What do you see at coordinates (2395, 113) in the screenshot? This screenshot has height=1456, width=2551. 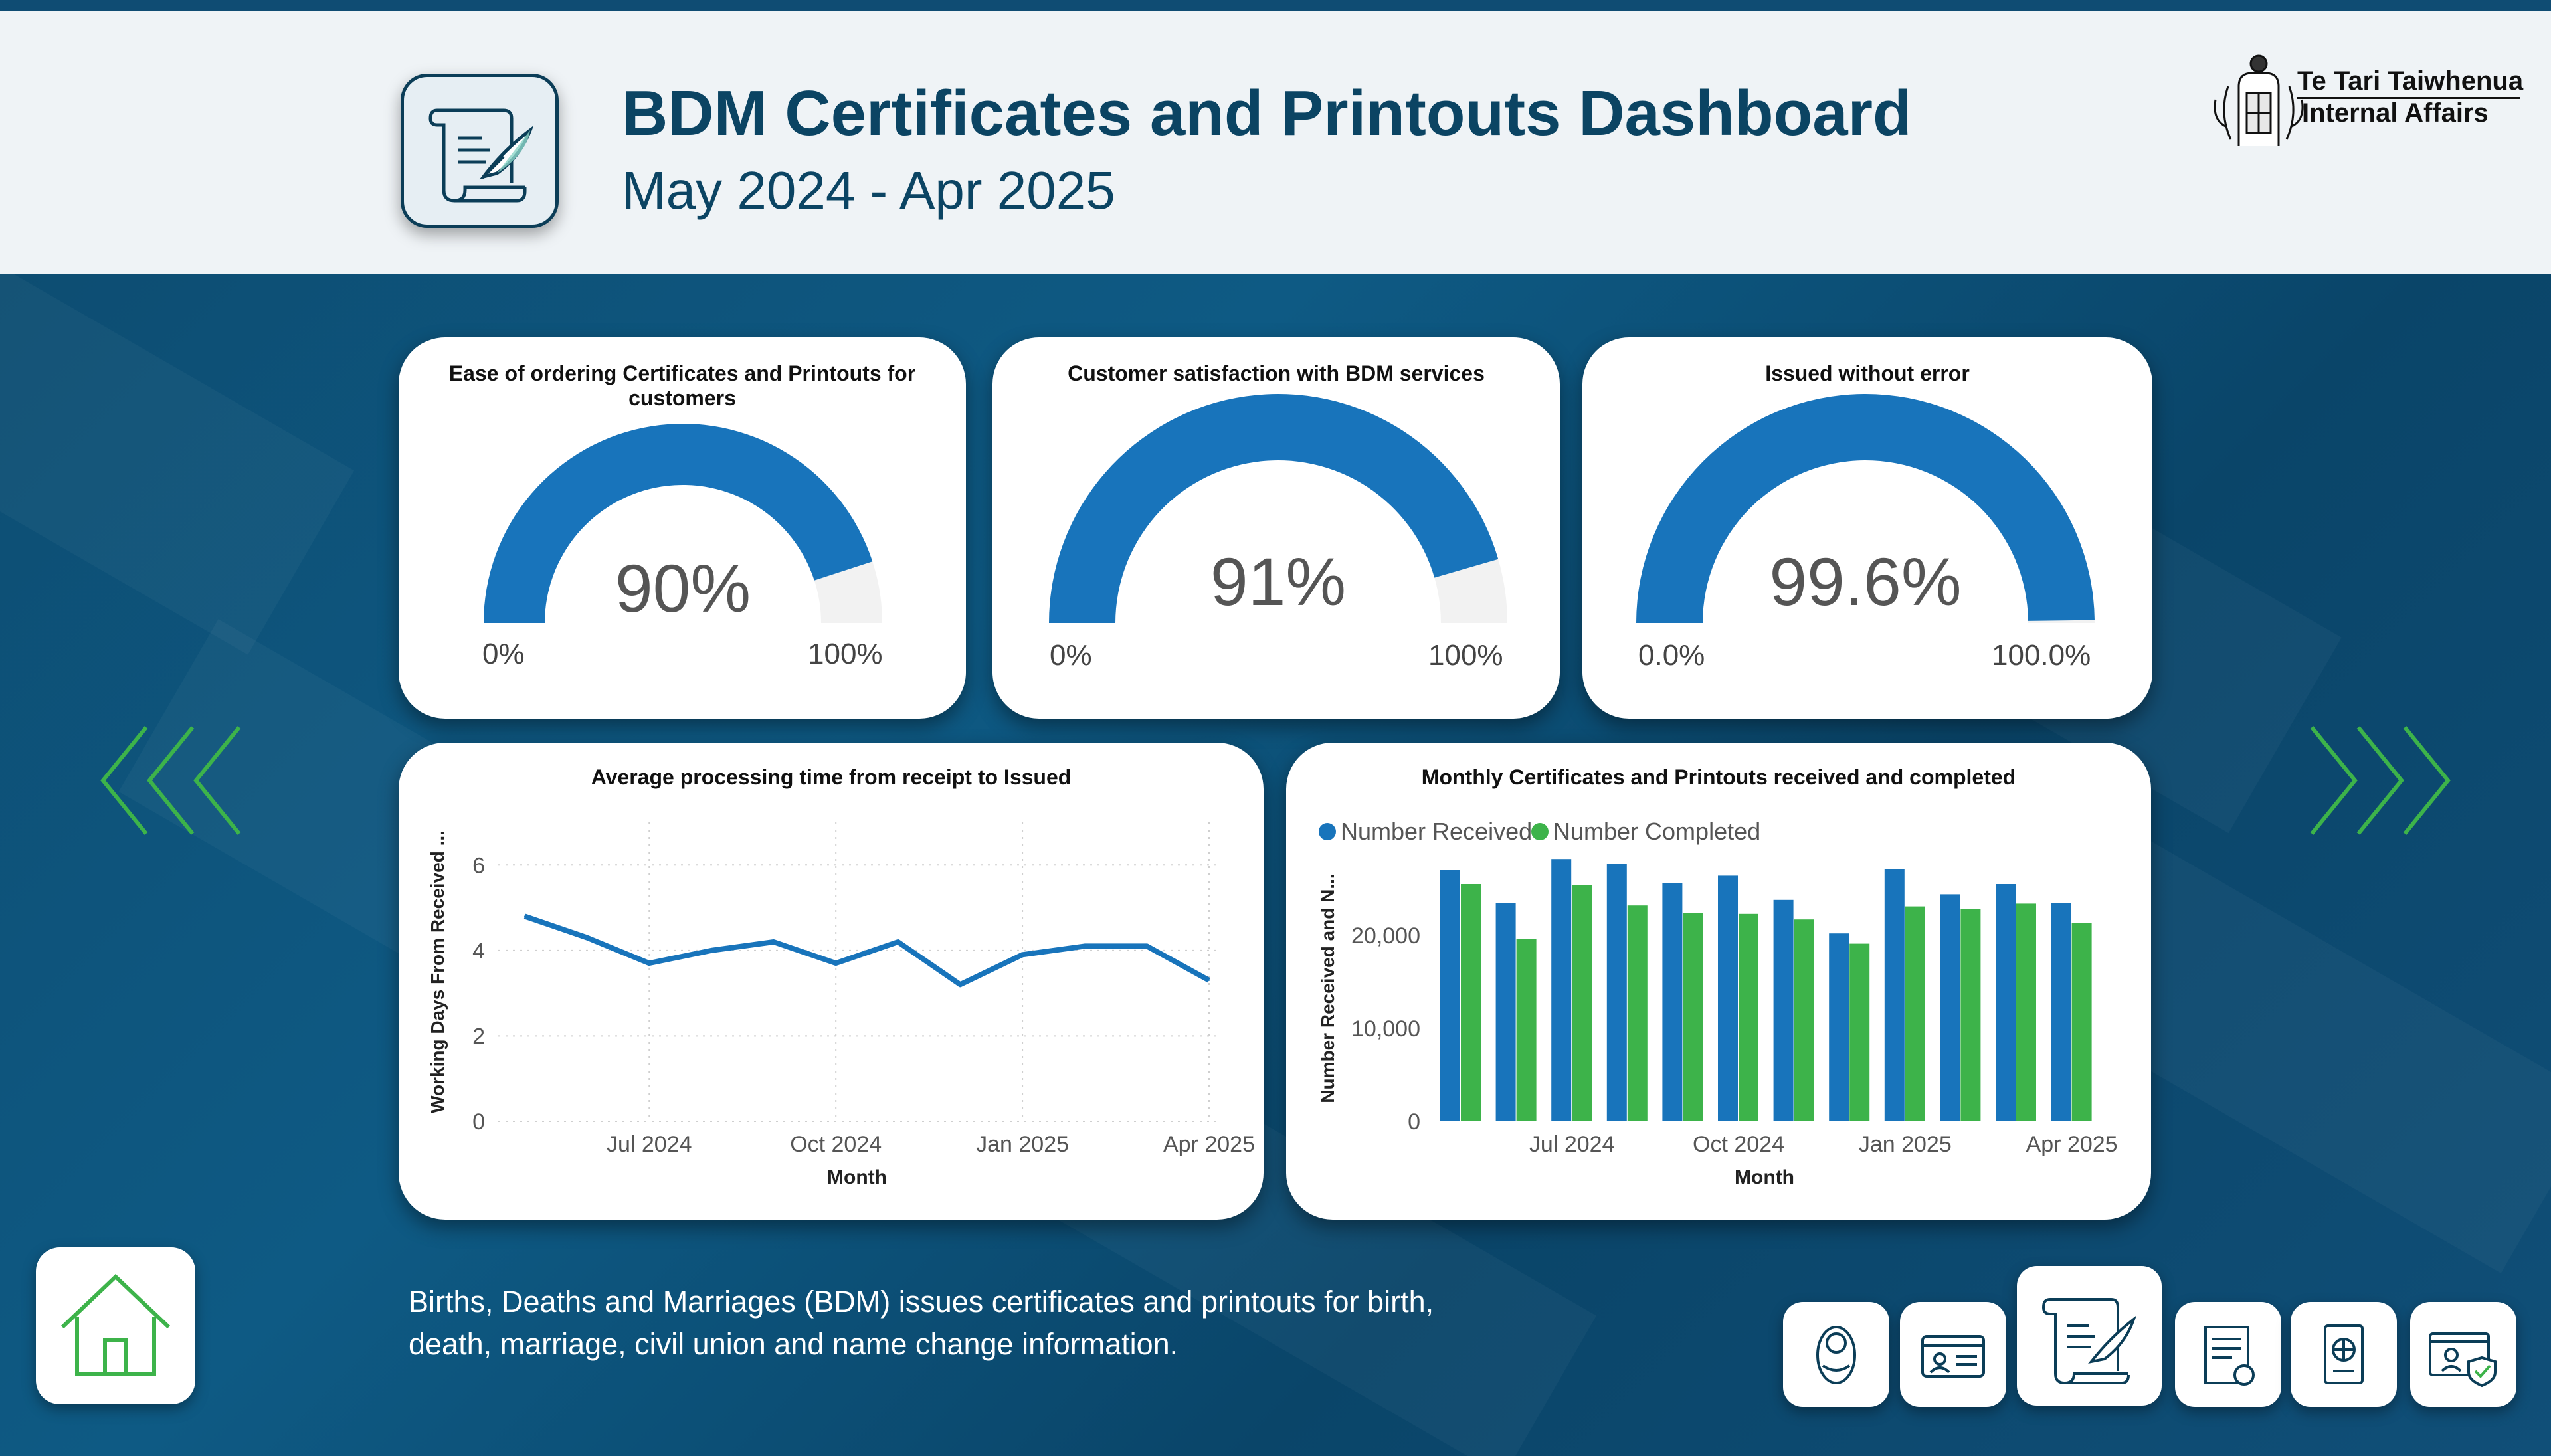 I see `logo-text-english: Internal Affairs` at bounding box center [2395, 113].